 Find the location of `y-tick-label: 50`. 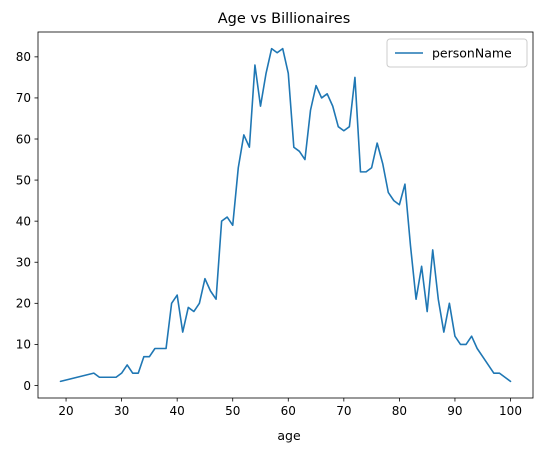

y-tick-label: 50 is located at coordinates (23, 180).